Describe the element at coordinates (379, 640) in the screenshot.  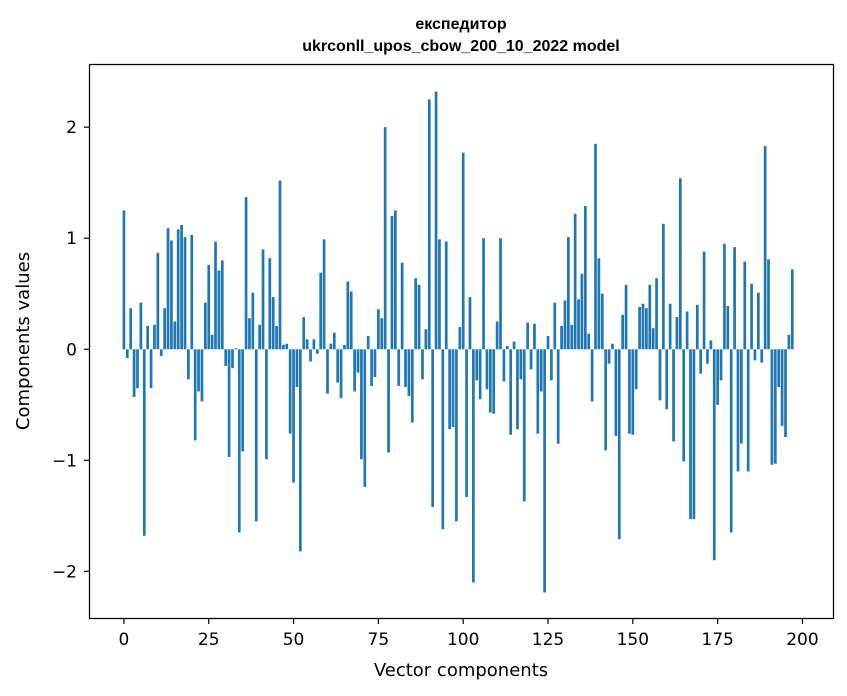
I see `x-tick-label: 75` at that location.